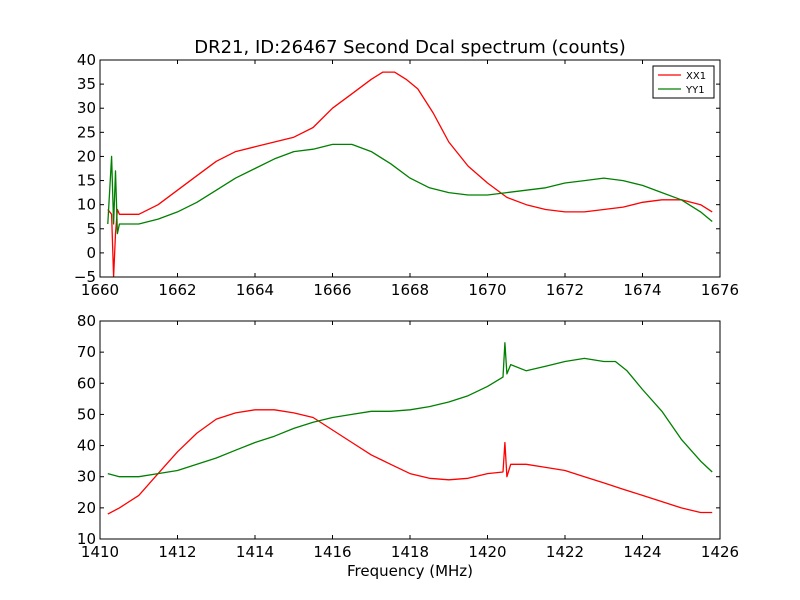 This screenshot has height=600, width=800. I want to click on x-tick-label: 1666, so click(332, 290).